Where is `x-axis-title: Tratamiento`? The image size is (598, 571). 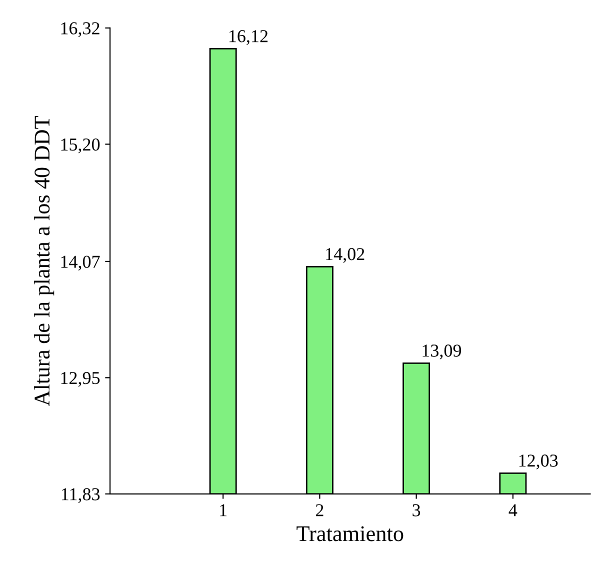 x-axis-title: Tratamiento is located at coordinates (350, 534).